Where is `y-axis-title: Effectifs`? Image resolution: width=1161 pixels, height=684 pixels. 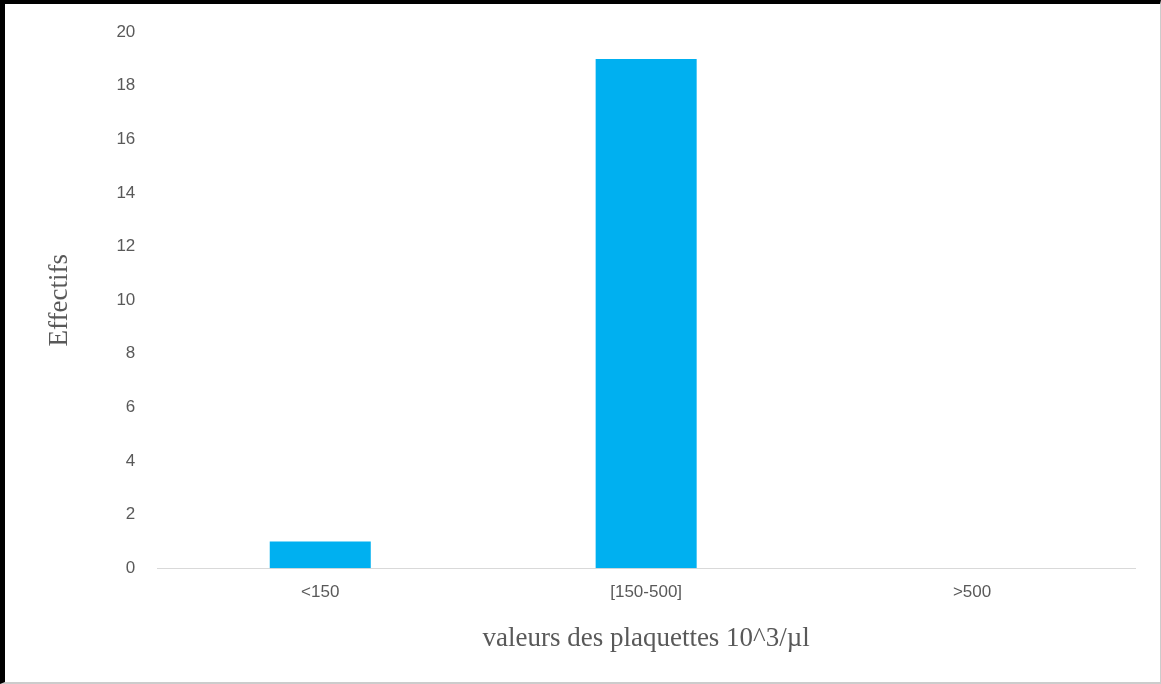
y-axis-title: Effectifs is located at coordinates (58, 300).